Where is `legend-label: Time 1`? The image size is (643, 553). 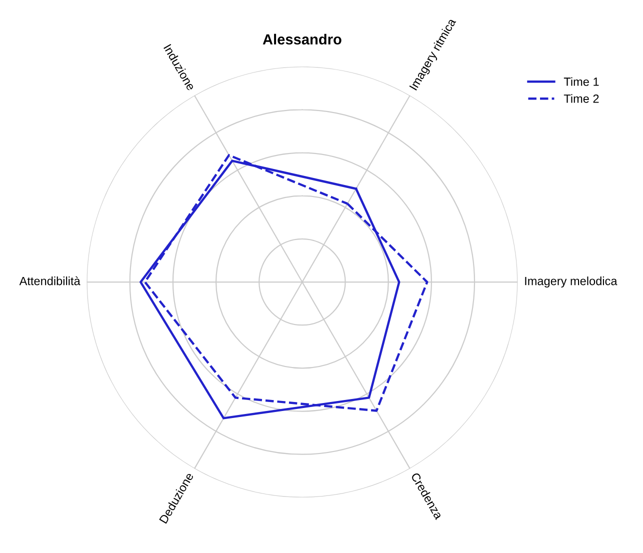
legend-label: Time 1 is located at coordinates (581, 81).